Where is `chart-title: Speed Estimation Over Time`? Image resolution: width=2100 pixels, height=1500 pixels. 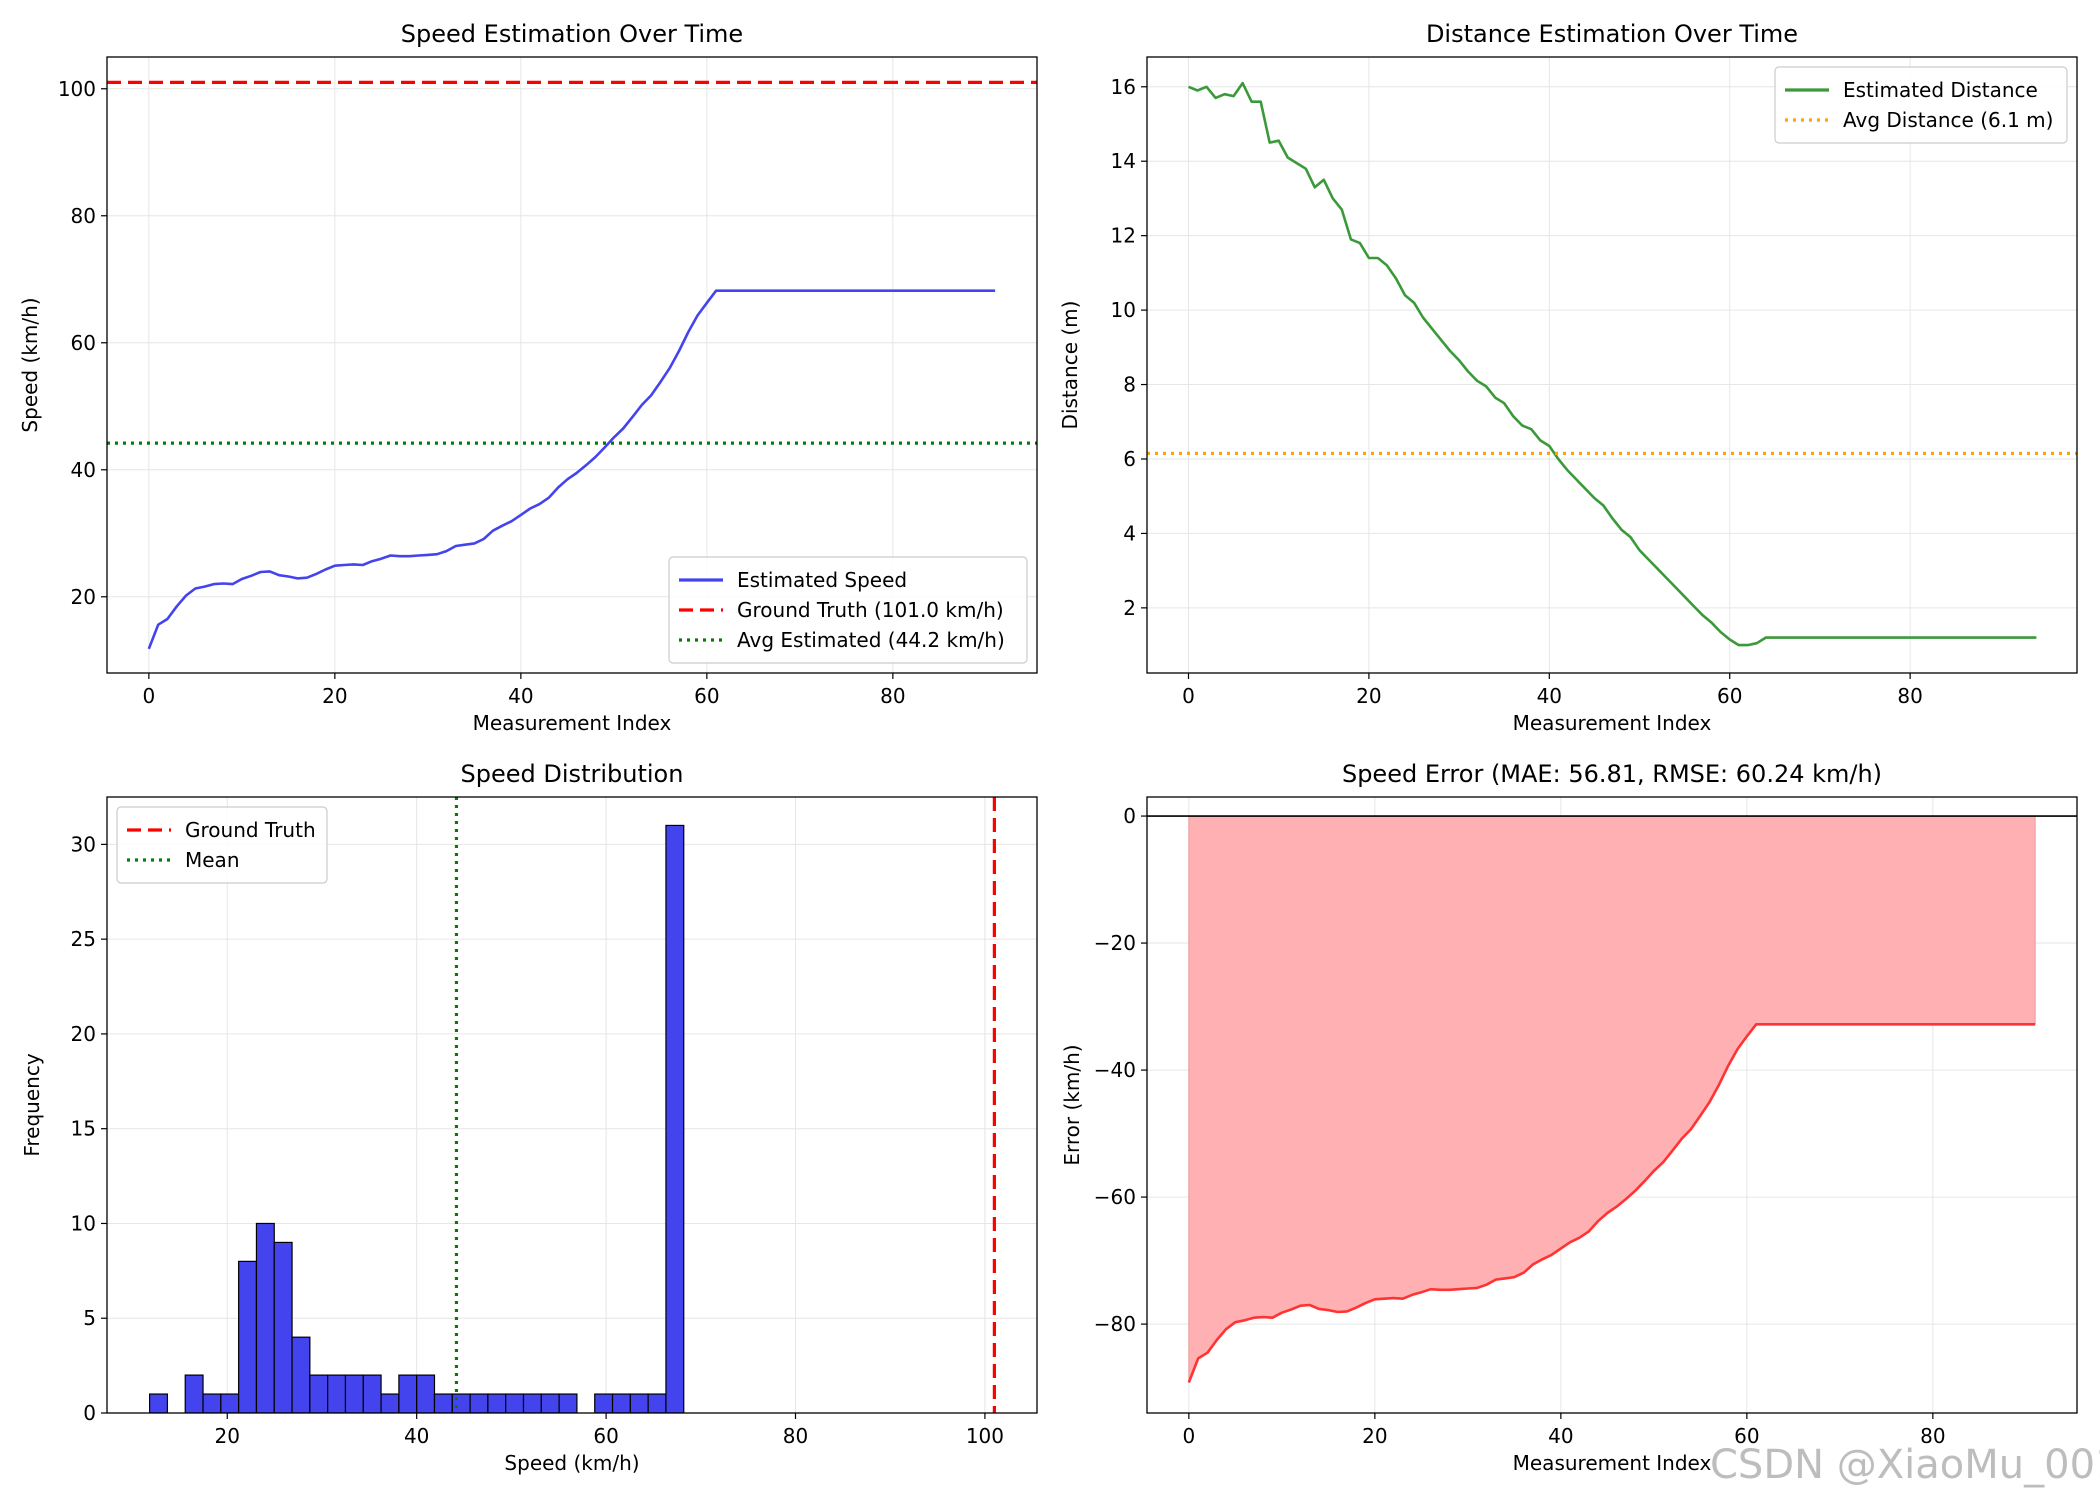 chart-title: Speed Estimation Over Time is located at coordinates (572, 34).